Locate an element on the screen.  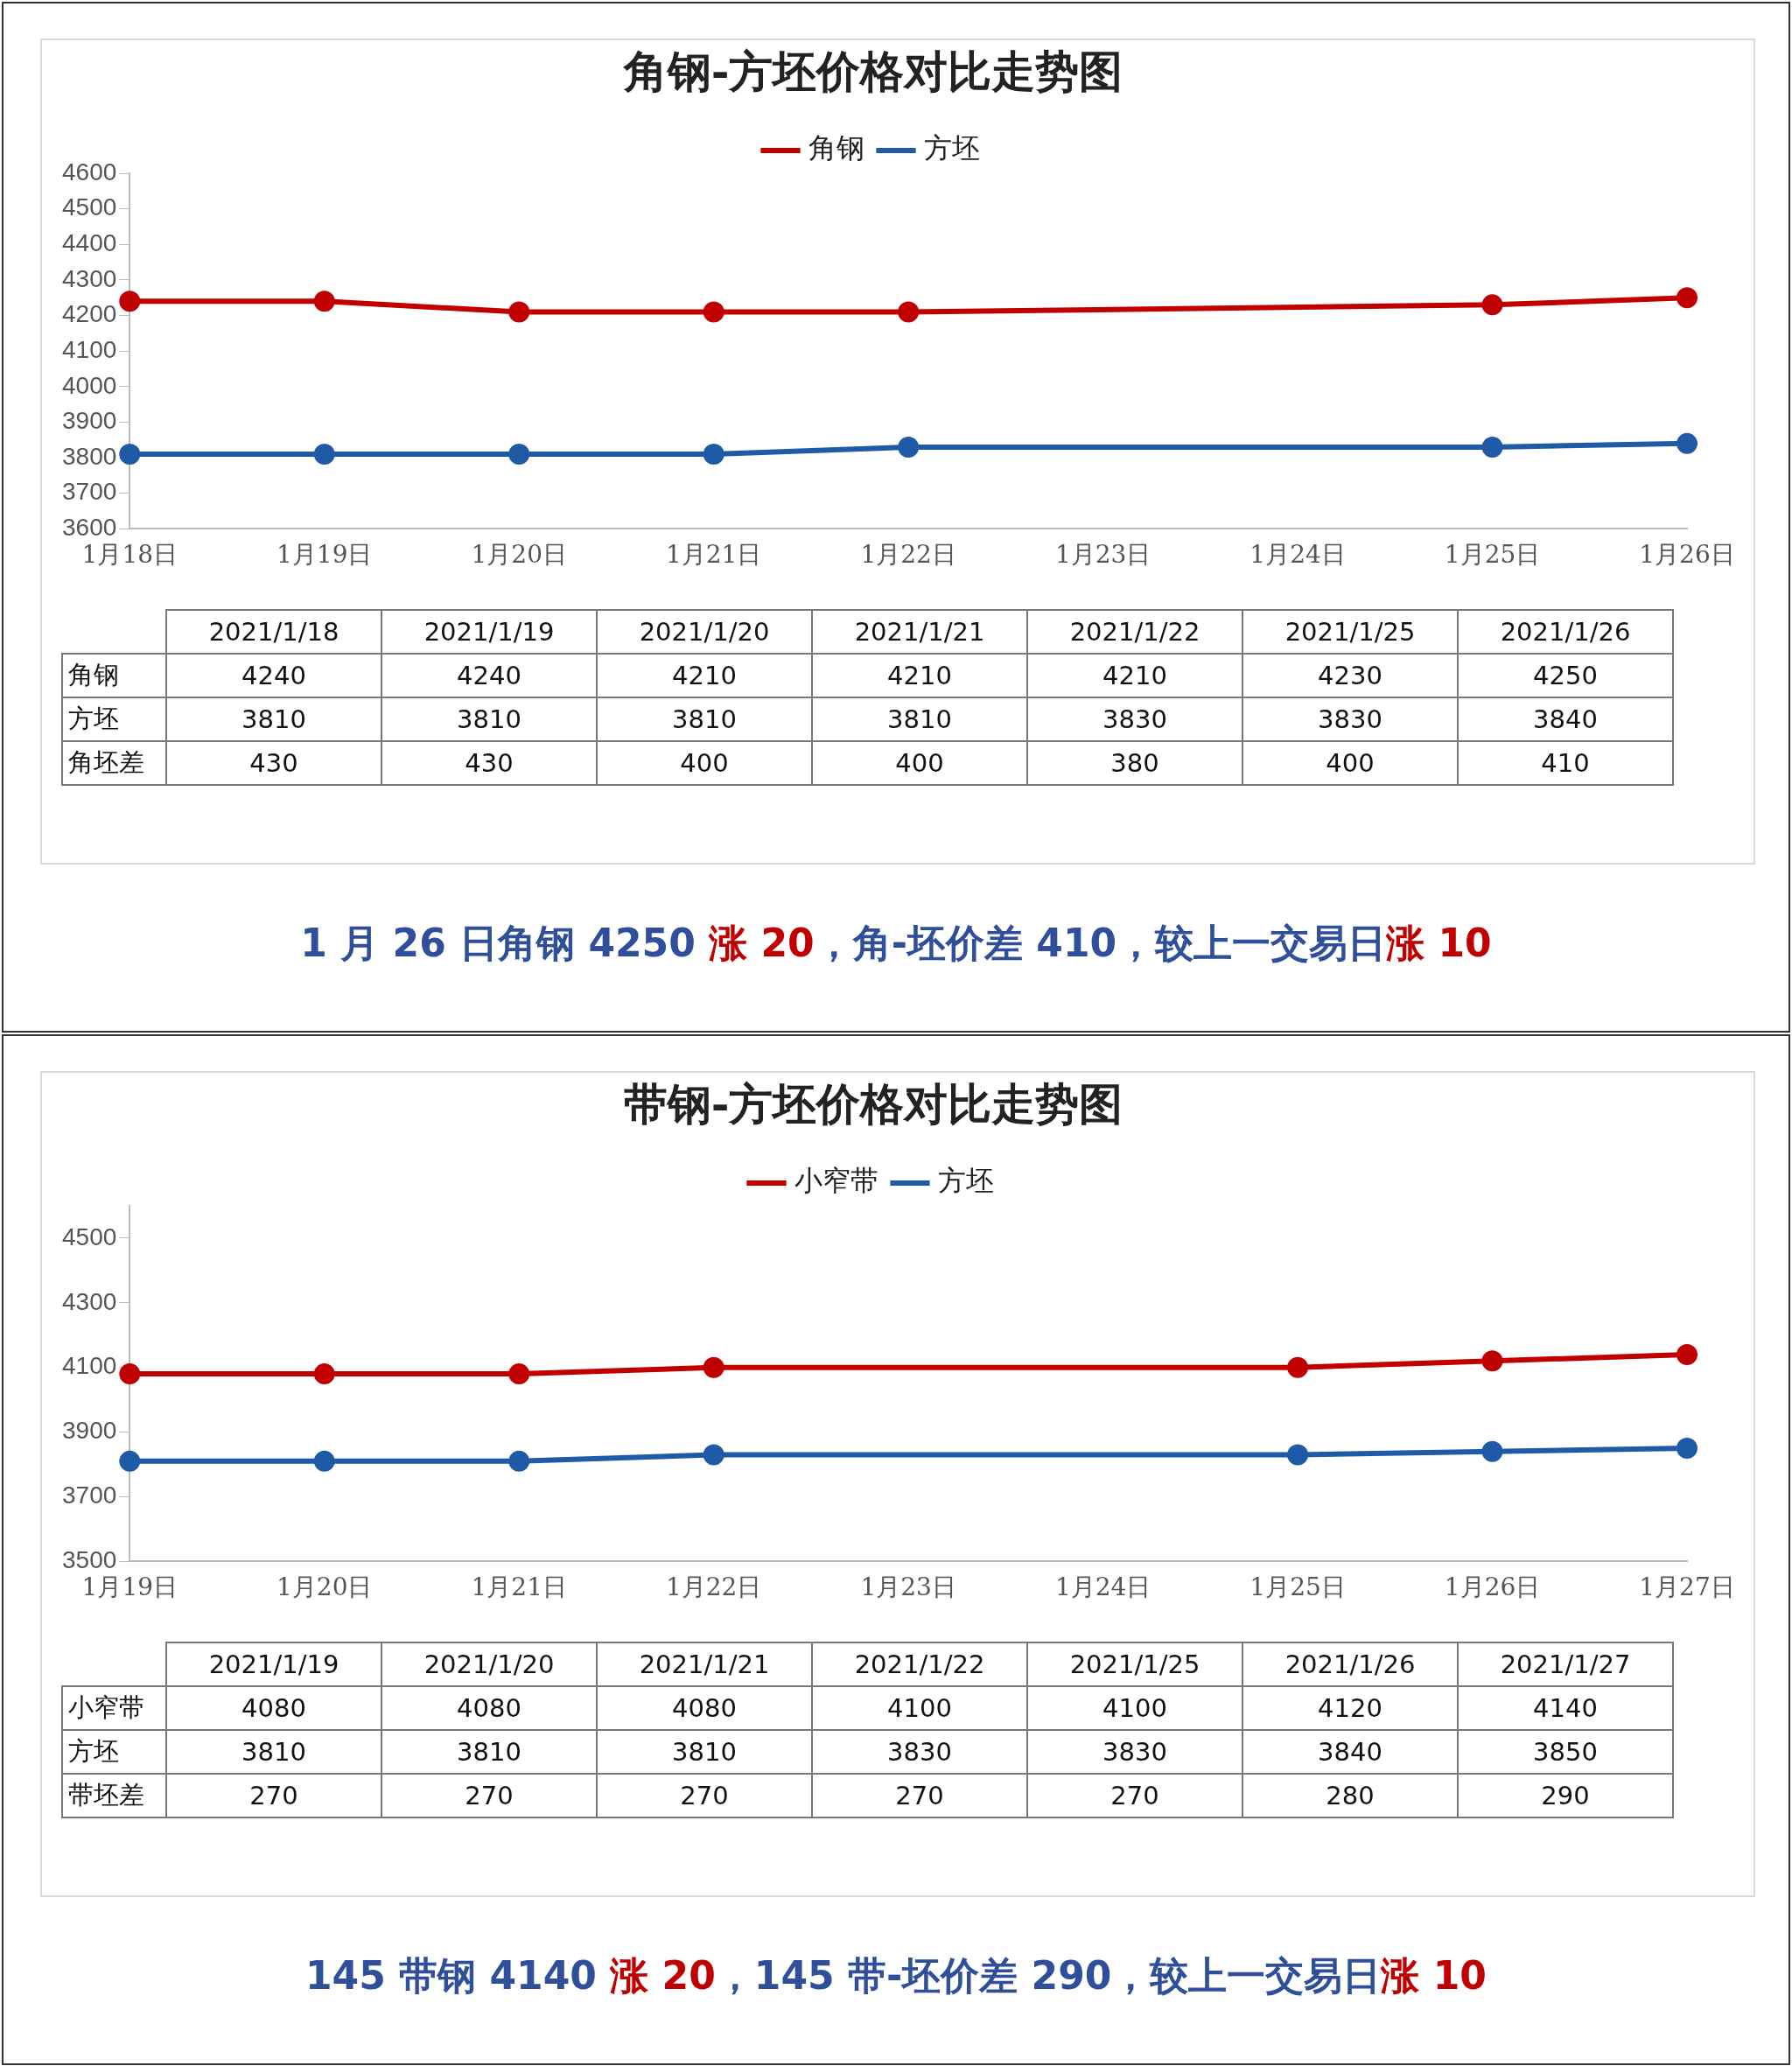
y-tick-label: 4200 is located at coordinates (89, 314).